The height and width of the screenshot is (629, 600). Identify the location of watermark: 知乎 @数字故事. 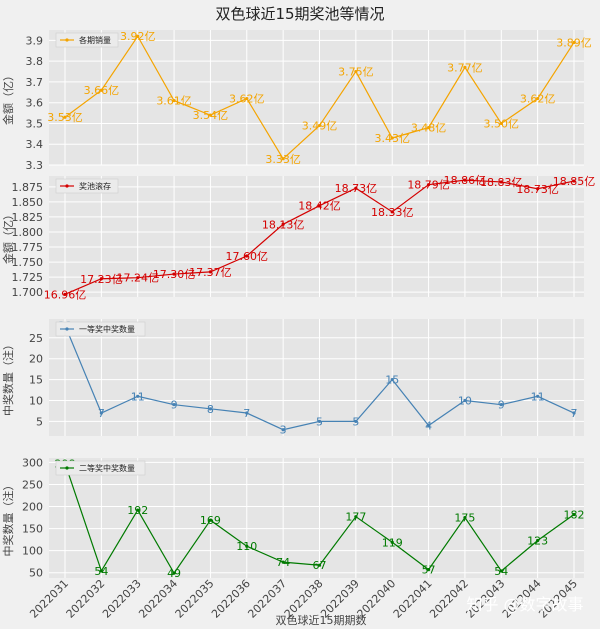
(524, 604).